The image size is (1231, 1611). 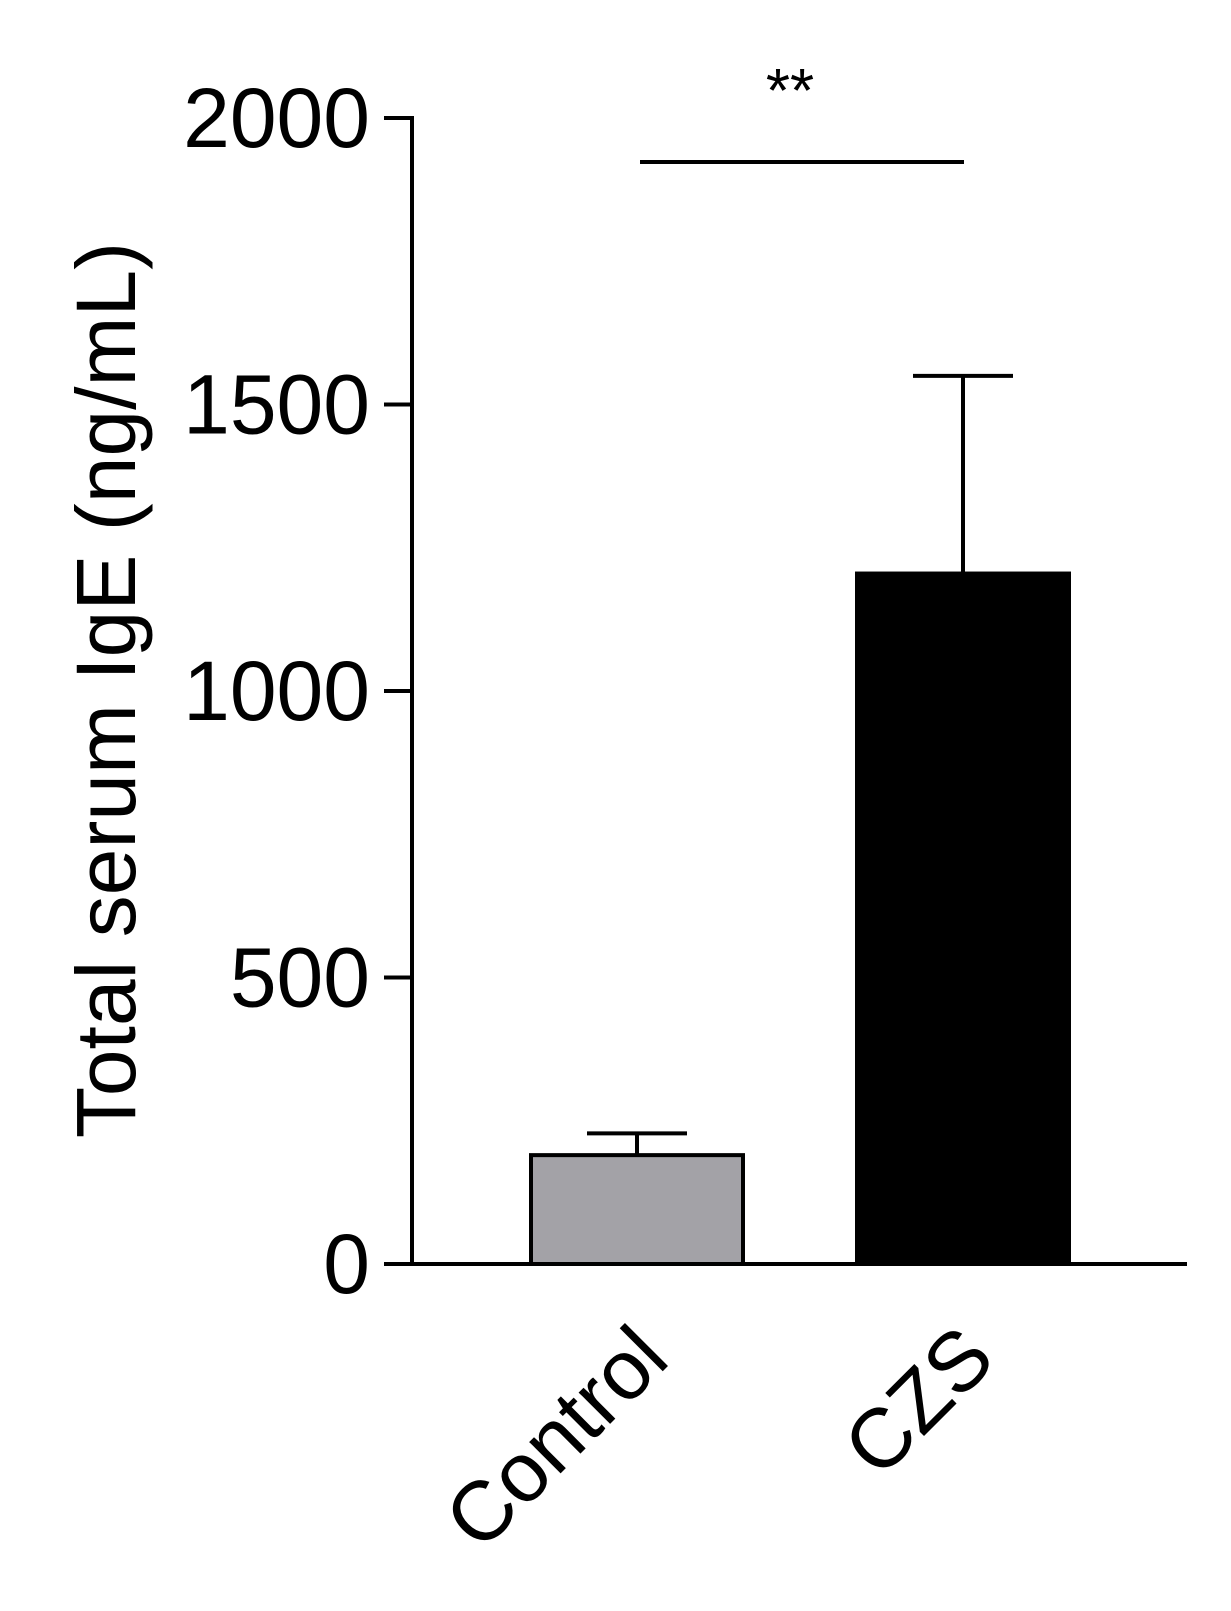 I want to click on y-tick-label: 1000, so click(x=276, y=691).